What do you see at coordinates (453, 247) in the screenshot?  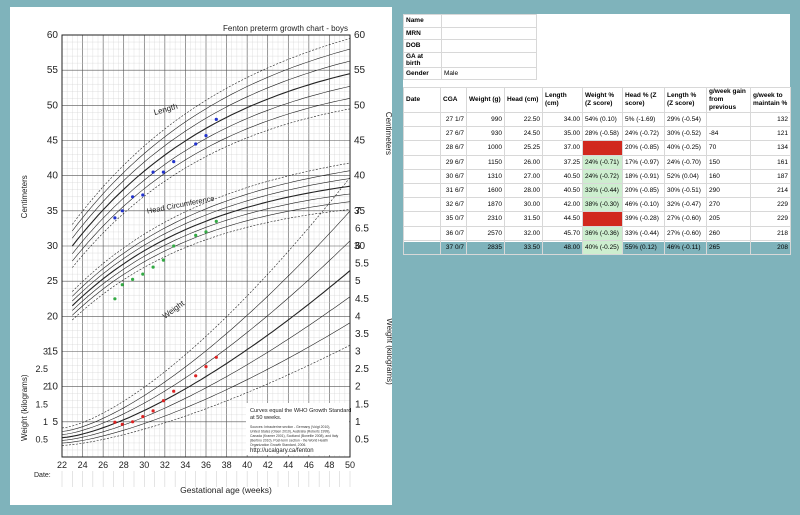 I see `cell-cga: 37 0/7` at bounding box center [453, 247].